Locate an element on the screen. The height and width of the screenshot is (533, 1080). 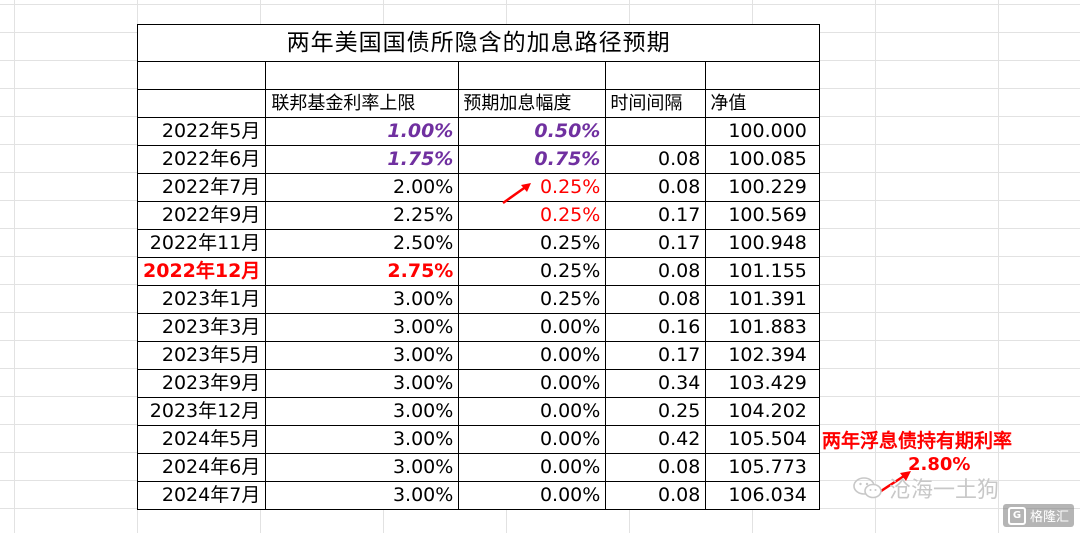
interval-cell: 0.42 is located at coordinates (656, 439).